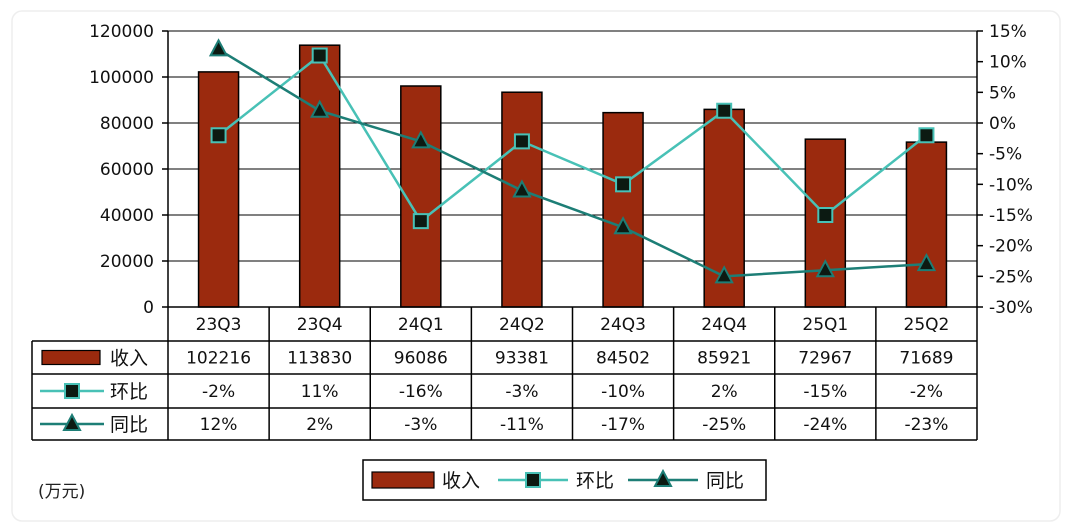 This screenshot has width=1074, height=531. What do you see at coordinates (522, 425) in the screenshot?
I see `table-value: -11%` at bounding box center [522, 425].